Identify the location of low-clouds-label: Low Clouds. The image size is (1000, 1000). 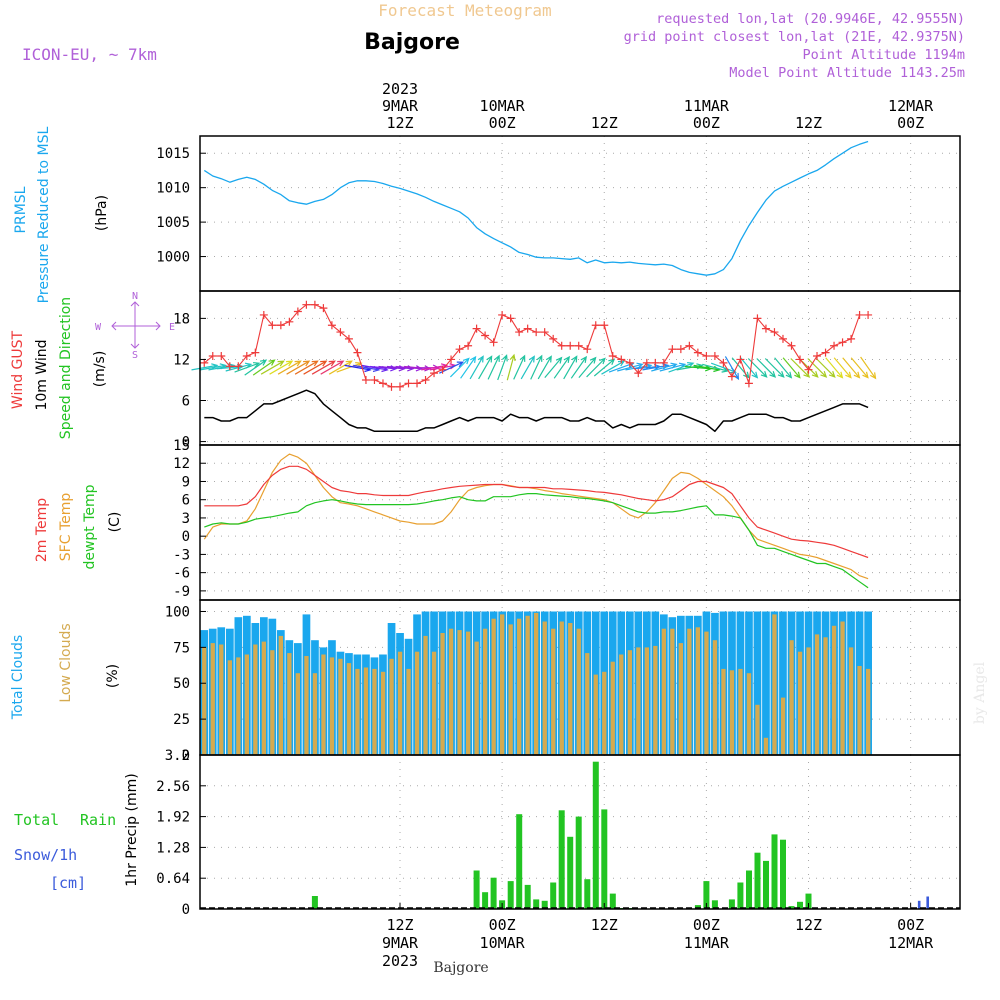
(66, 662).